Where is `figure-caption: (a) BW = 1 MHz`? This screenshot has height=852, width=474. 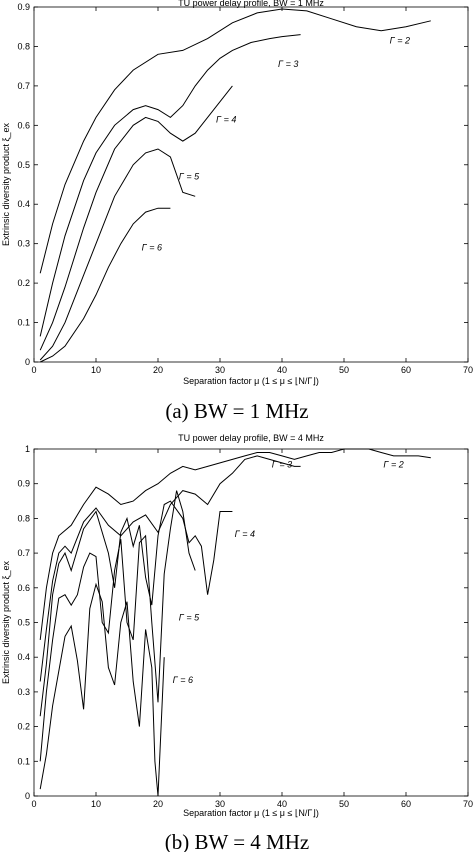
figure-caption: (a) BW = 1 MHz is located at coordinates (236, 411).